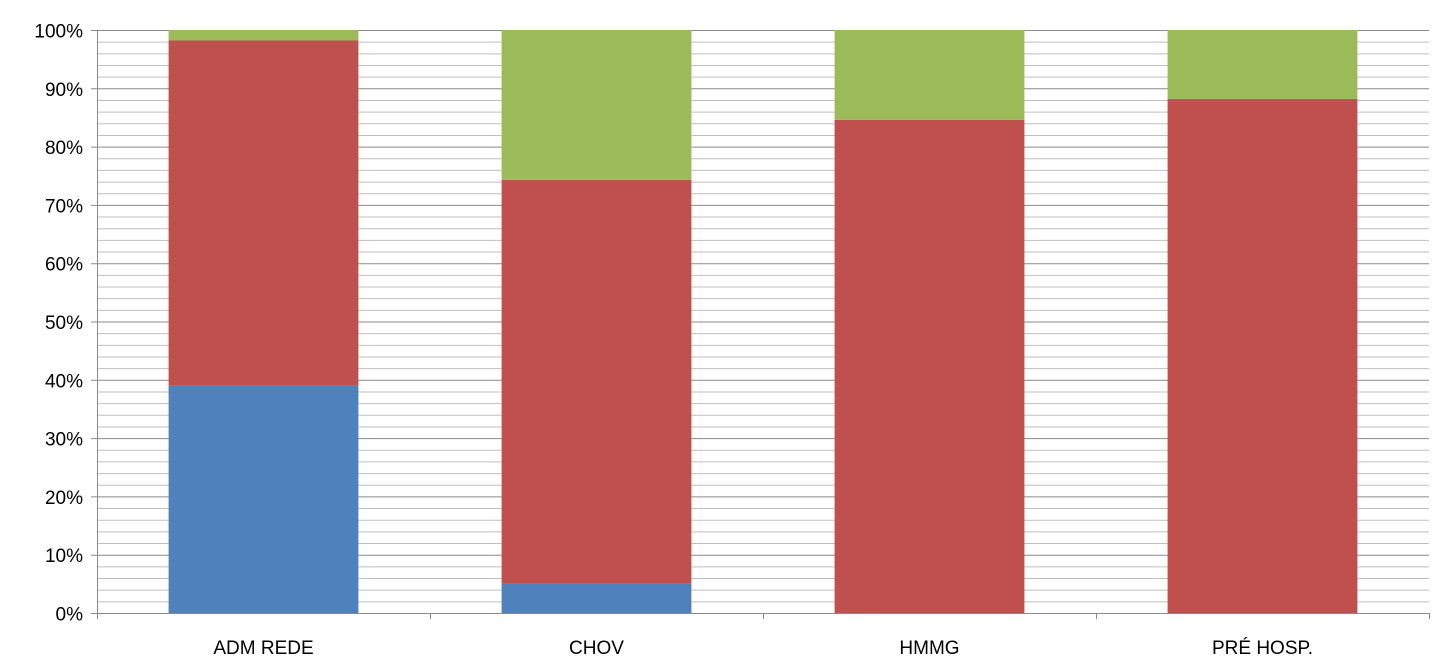 The height and width of the screenshot is (662, 1436). What do you see at coordinates (64, 265) in the screenshot?
I see `y-tick-label: 60%` at bounding box center [64, 265].